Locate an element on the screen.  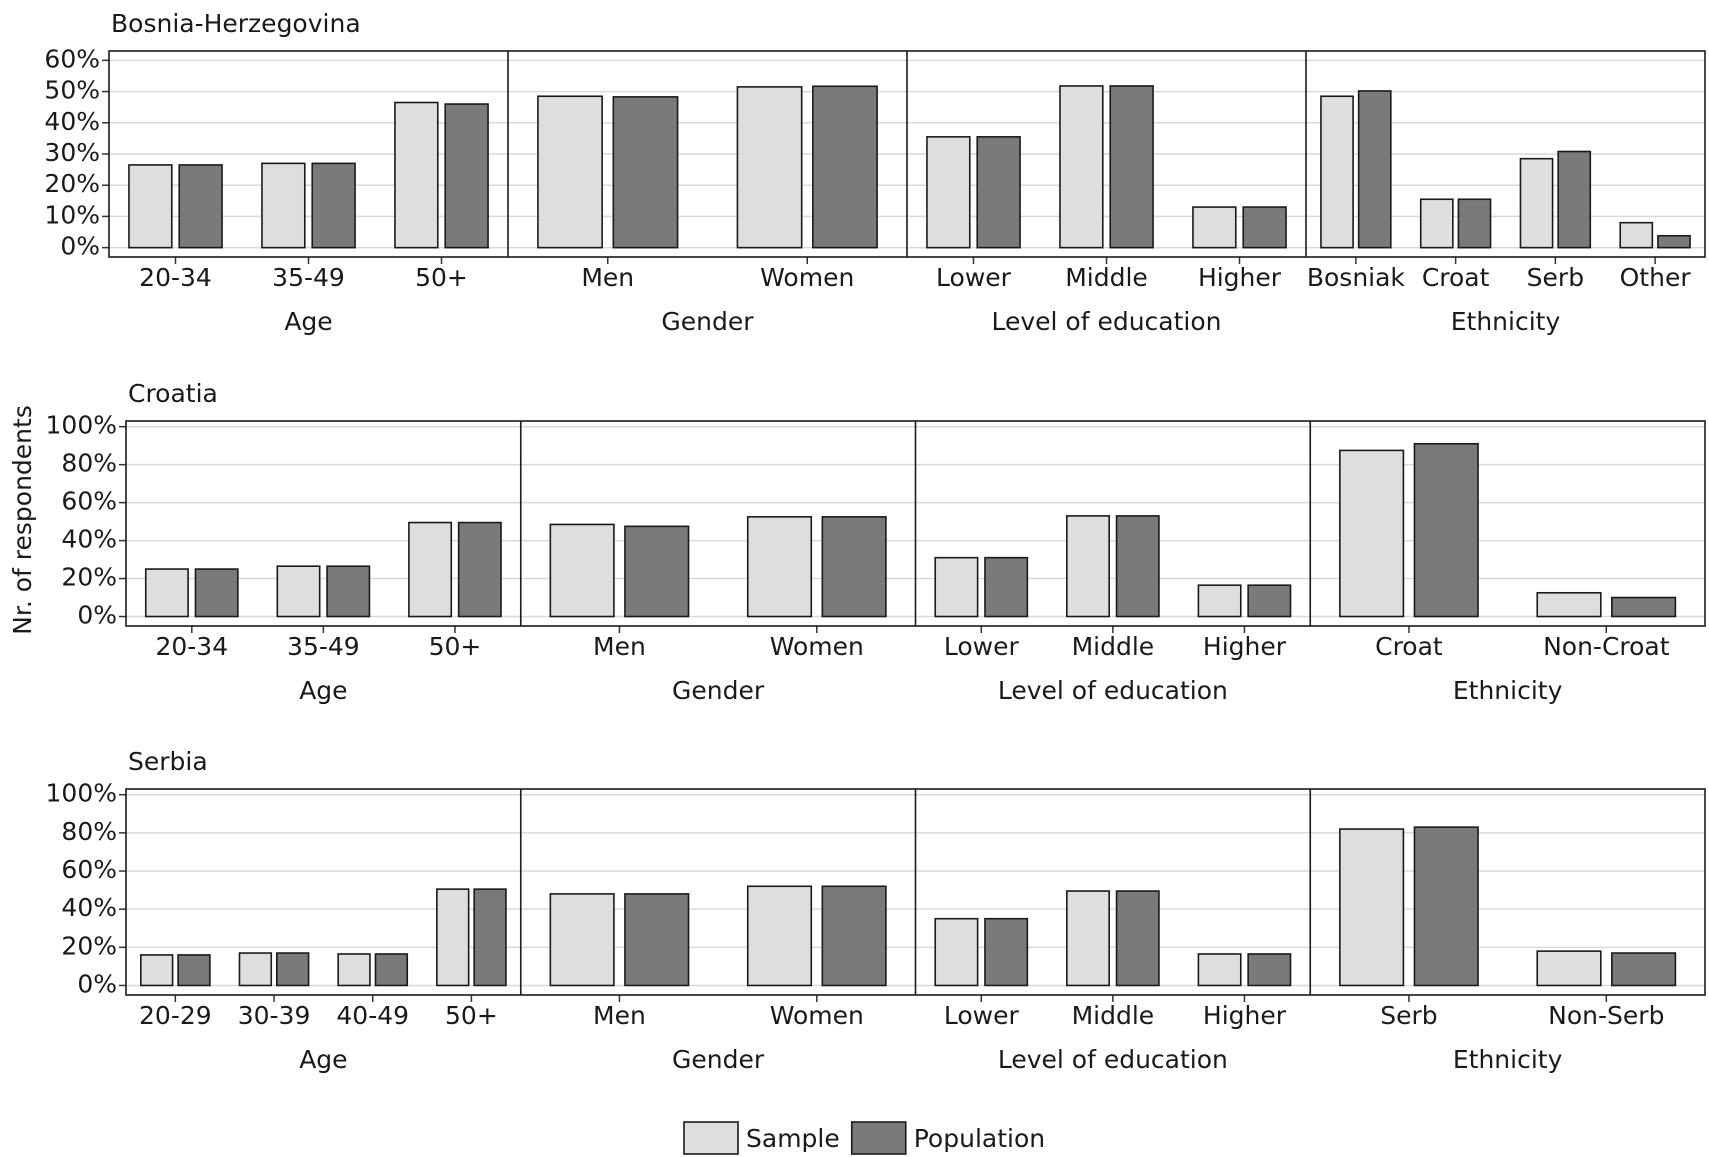
x-tick-label: Other is located at coordinates (1656, 277).